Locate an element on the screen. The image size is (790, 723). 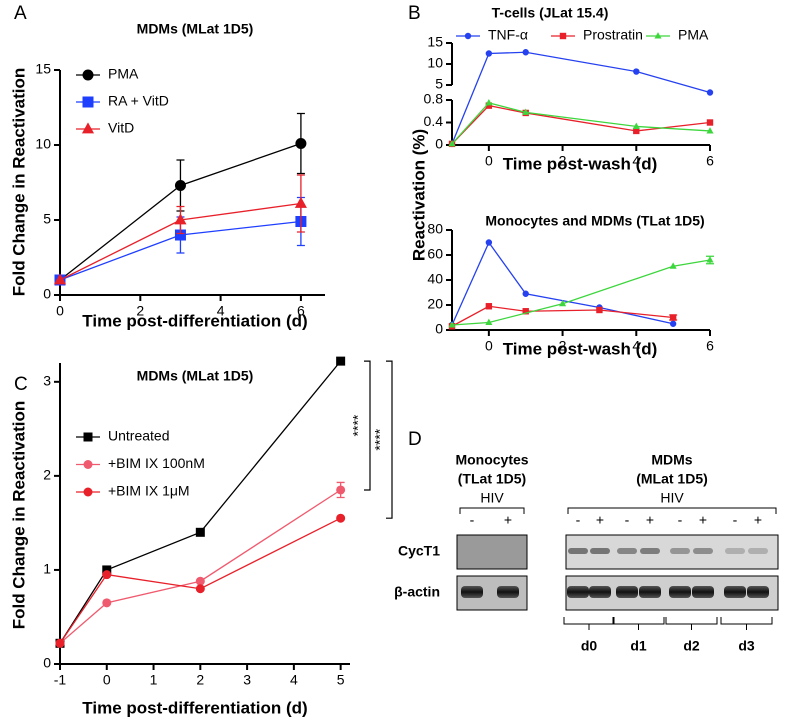
legend-label: Prostratin is located at coordinates (613, 35).